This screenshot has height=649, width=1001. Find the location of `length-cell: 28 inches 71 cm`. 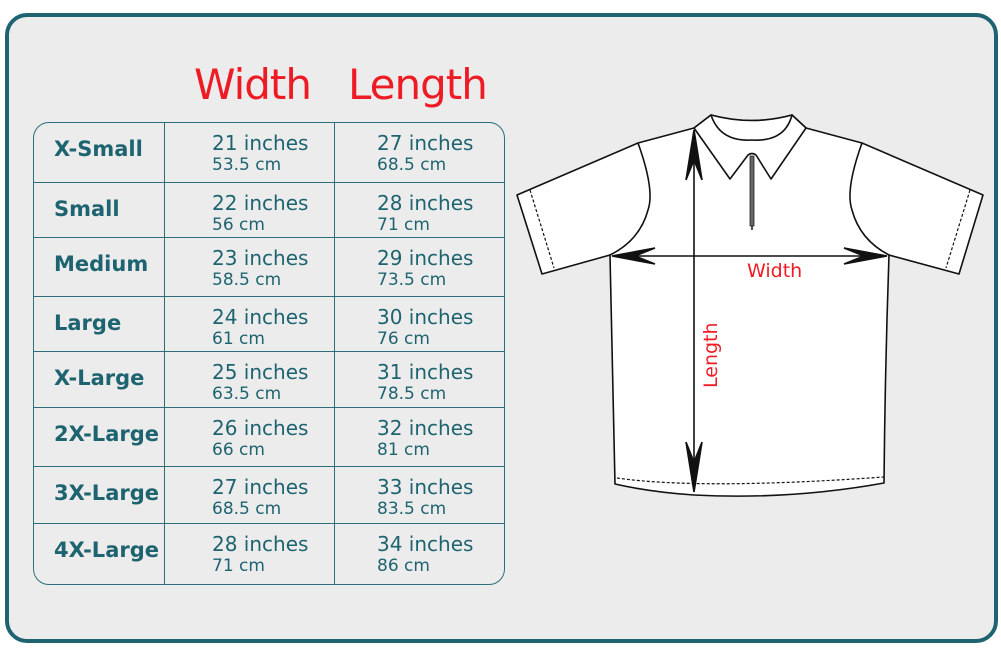

length-cell: 28 inches 71 cm is located at coordinates (419, 210).